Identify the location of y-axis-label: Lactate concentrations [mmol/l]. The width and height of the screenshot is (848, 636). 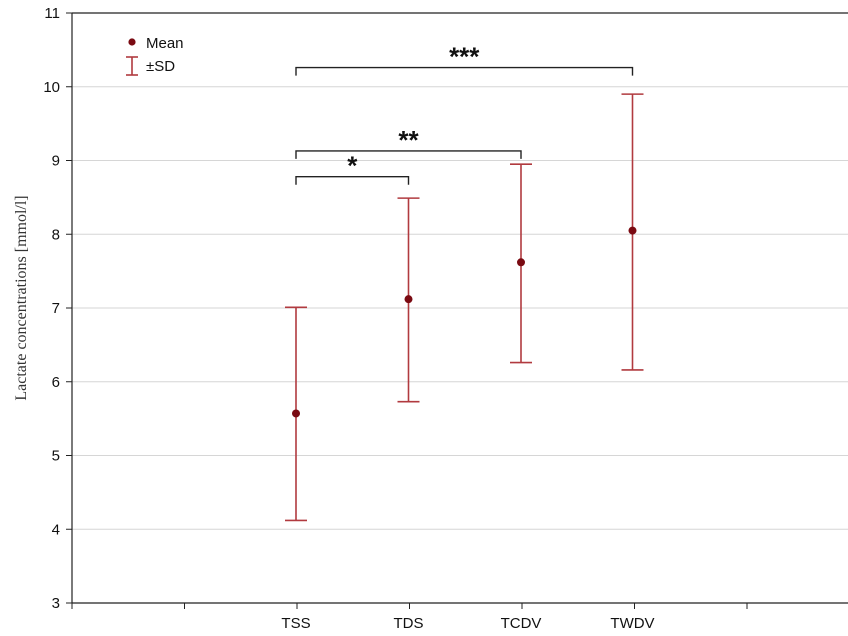
(21, 297).